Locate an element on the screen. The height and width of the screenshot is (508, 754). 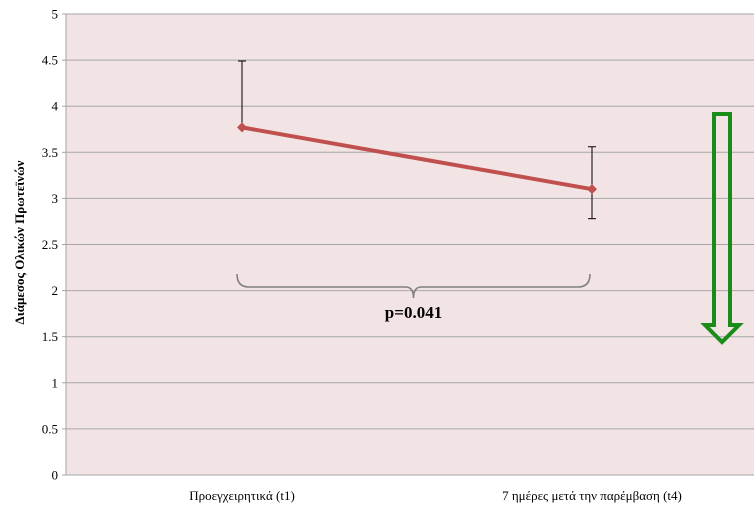
y-tick-label: 4.5 is located at coordinates (50, 60).